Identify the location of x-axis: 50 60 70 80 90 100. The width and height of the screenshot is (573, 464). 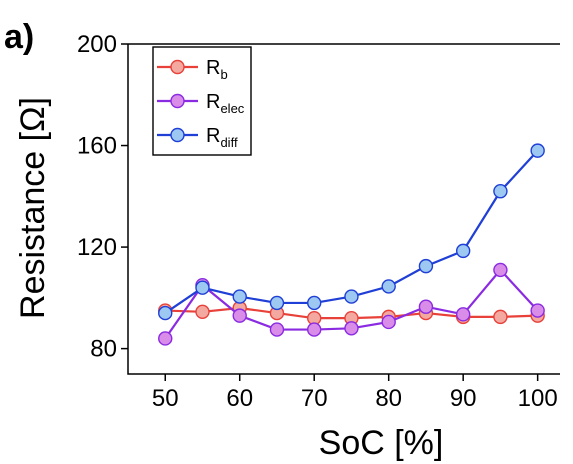
(355, 393).